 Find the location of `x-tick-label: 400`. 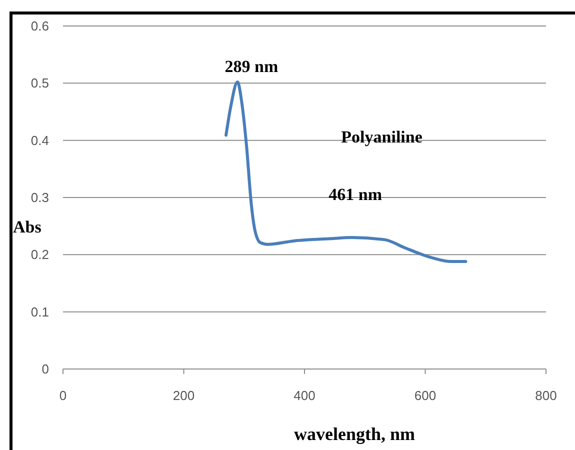

x-tick-label: 400 is located at coordinates (305, 395).